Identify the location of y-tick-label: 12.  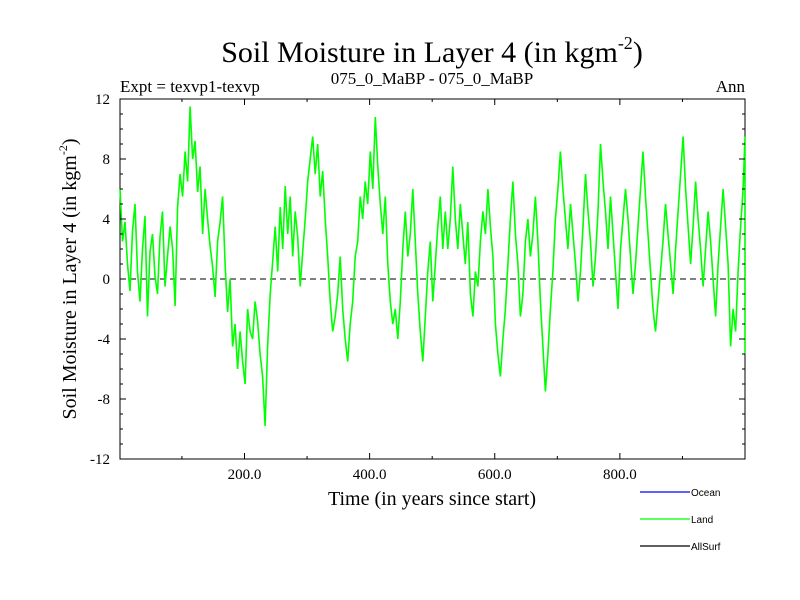
(102, 100).